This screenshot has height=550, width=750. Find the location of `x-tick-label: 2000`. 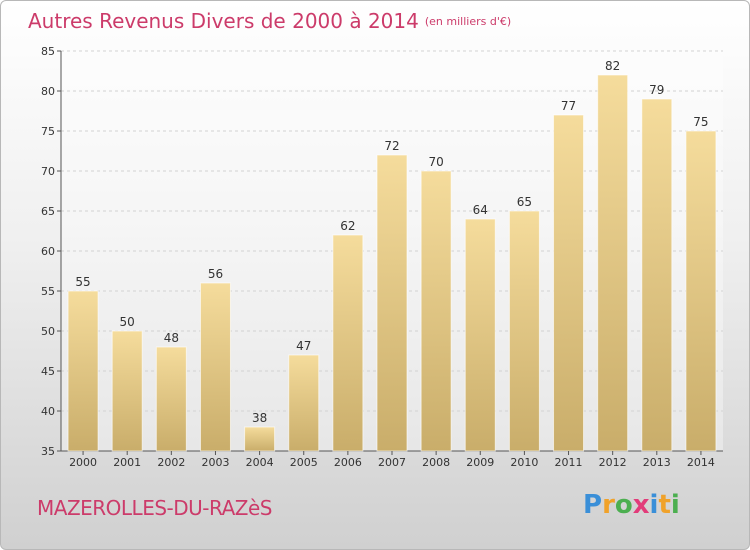

x-tick-label: 2000 is located at coordinates (83, 462).